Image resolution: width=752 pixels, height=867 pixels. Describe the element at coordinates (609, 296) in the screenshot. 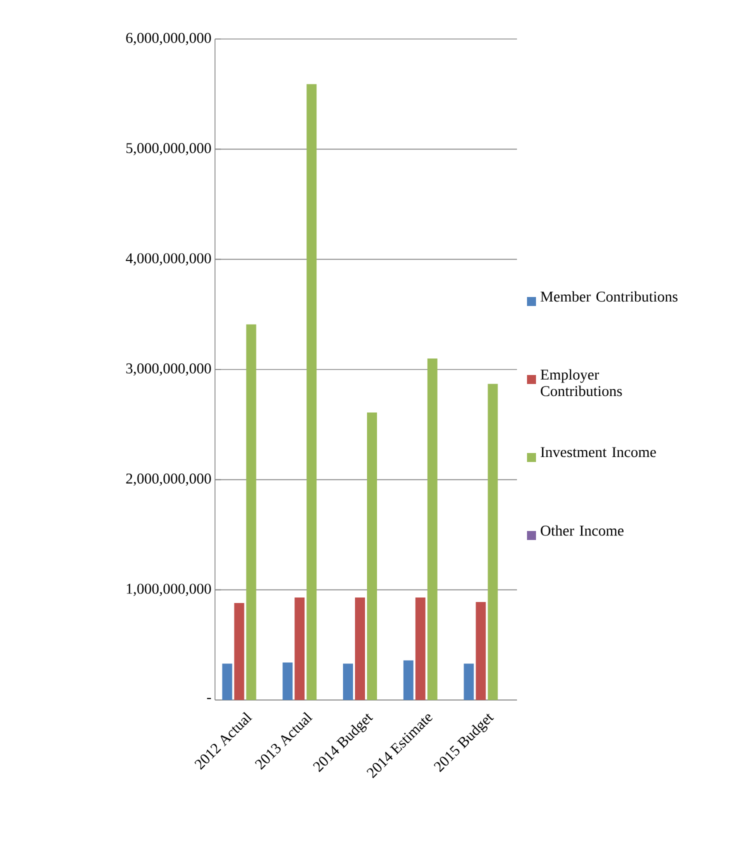

I see `legend-label: Member Contributions` at that location.